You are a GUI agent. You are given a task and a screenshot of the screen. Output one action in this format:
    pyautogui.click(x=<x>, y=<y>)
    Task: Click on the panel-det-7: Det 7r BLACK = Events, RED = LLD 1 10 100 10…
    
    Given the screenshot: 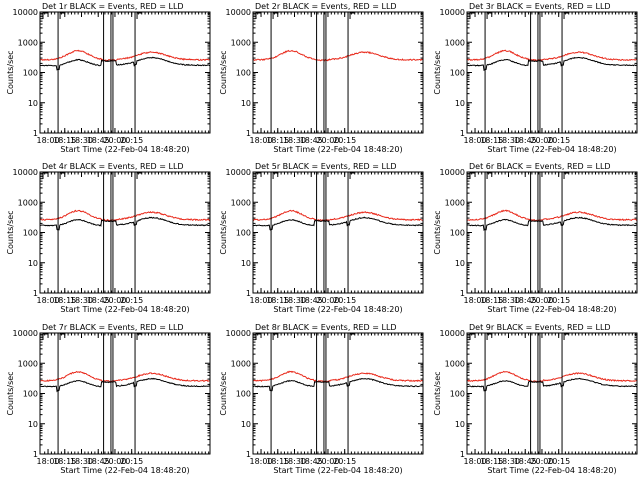 What is the action you would take?
    pyautogui.click(x=108, y=399)
    